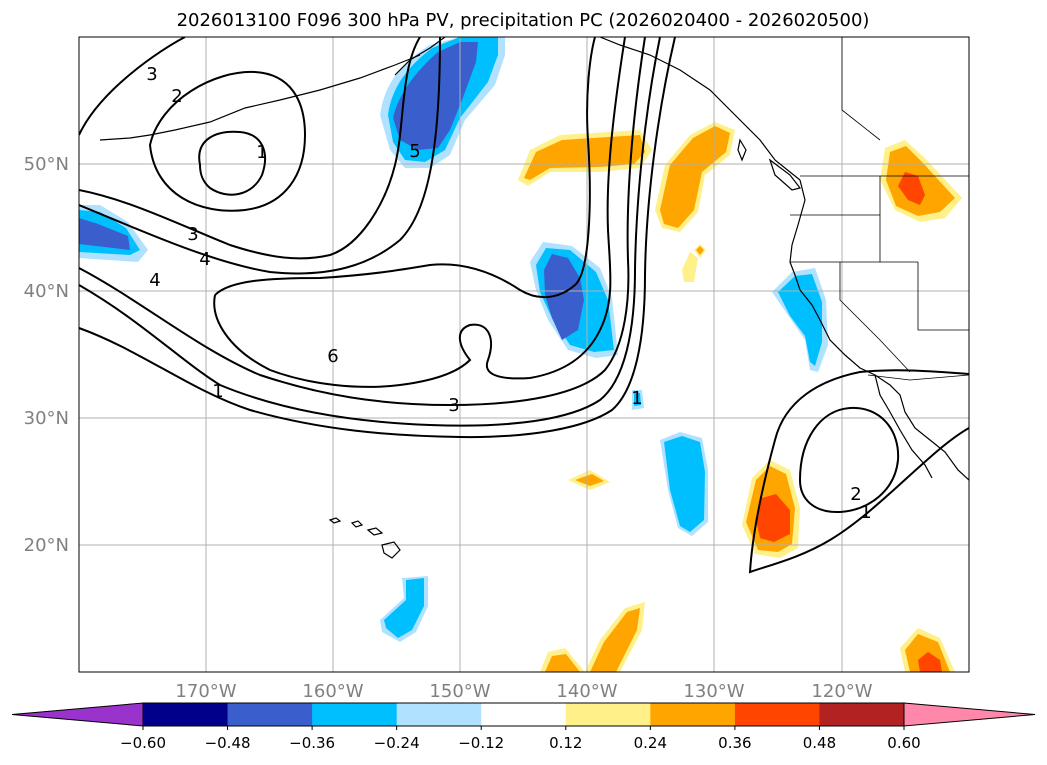 This screenshot has width=1047, height=765. Describe the element at coordinates (615, 640) in the screenshot. I see `precip-blob-bottom2-orange` at that location.